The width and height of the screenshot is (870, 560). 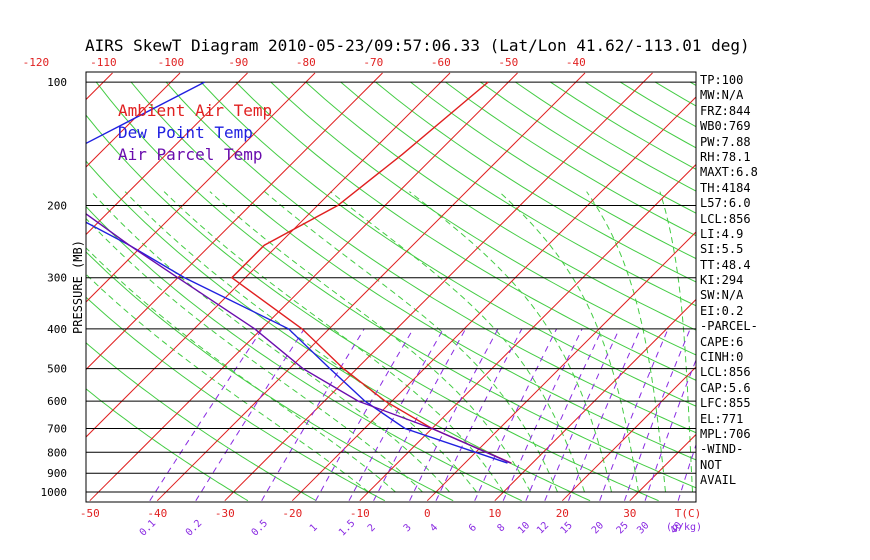 I want to click on bottom-temp-tick-label: 20, so click(x=562, y=513).